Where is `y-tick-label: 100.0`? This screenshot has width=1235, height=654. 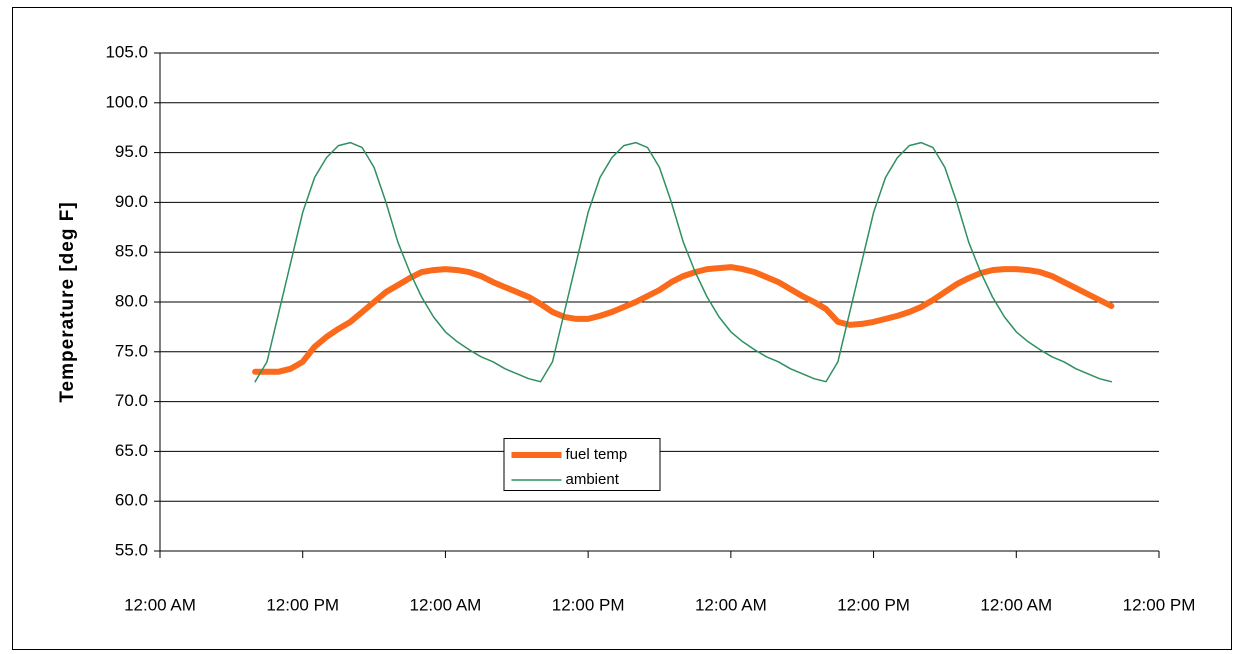
y-tick-label: 100.0 is located at coordinates (126, 101).